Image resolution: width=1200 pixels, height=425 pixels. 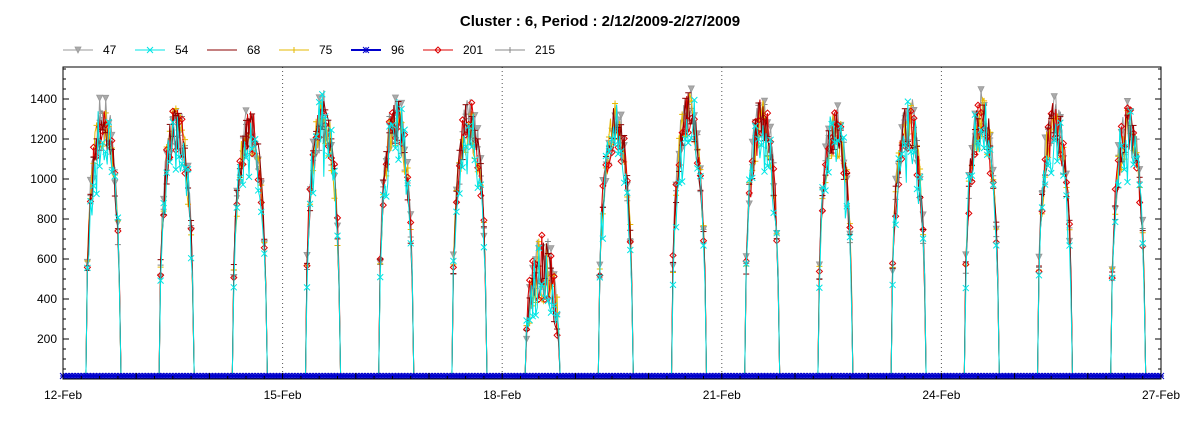 What do you see at coordinates (1161, 395) in the screenshot?
I see `x-tick-label: 27-Feb` at bounding box center [1161, 395].